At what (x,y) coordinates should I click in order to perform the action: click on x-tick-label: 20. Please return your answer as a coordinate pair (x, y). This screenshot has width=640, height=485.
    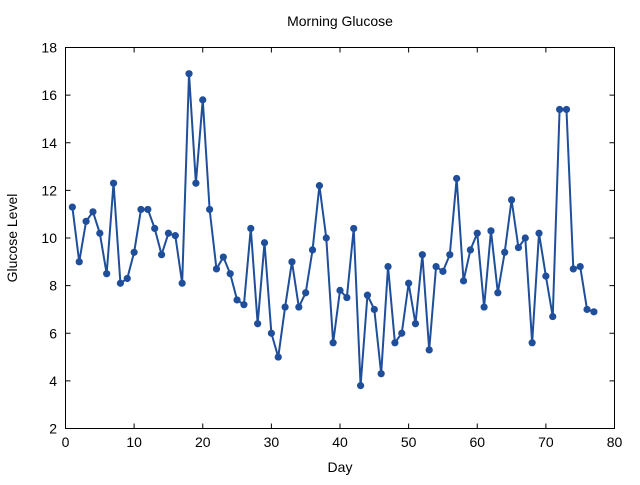
    Looking at the image, I should click on (203, 442).